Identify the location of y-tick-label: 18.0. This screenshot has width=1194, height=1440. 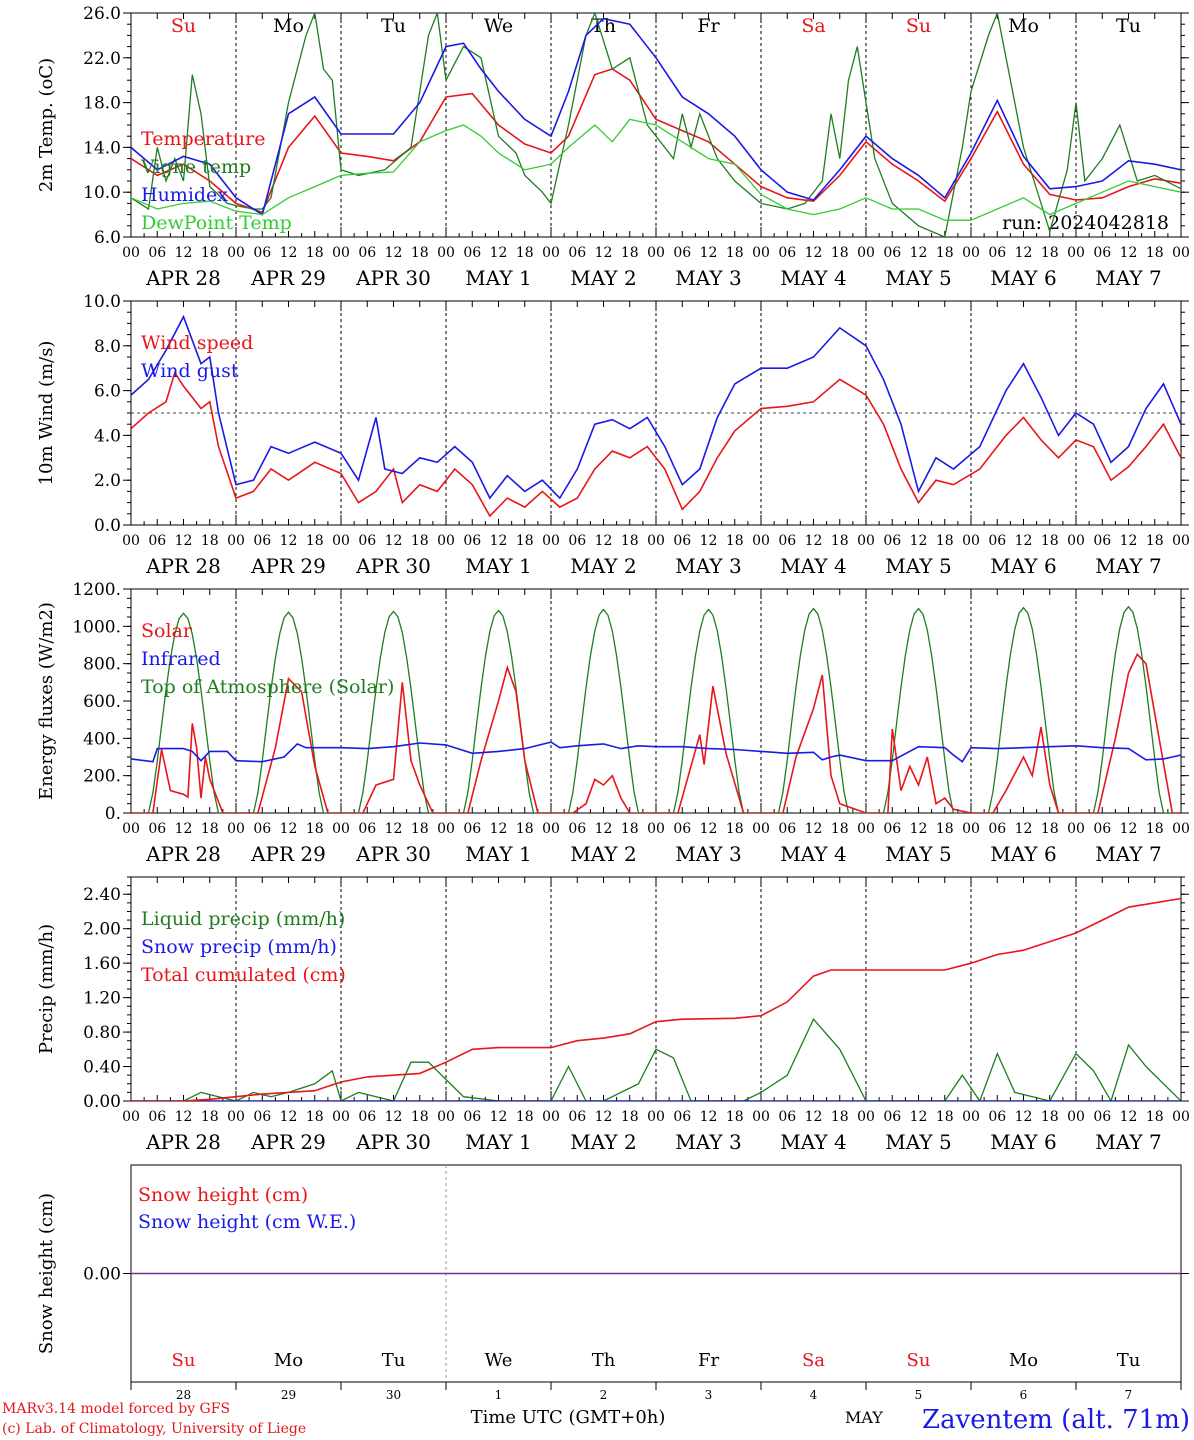
(102, 104).